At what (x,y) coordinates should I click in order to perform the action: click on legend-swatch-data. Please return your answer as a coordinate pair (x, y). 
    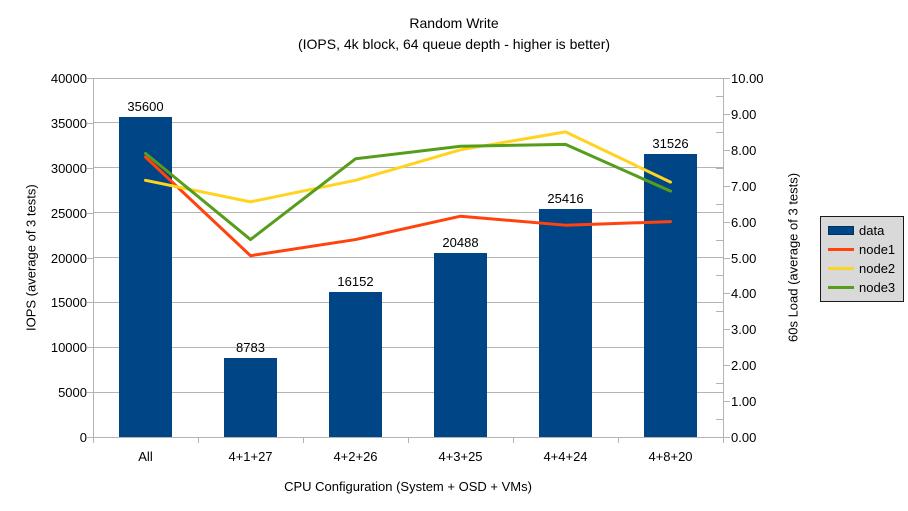
    Looking at the image, I should click on (841, 230).